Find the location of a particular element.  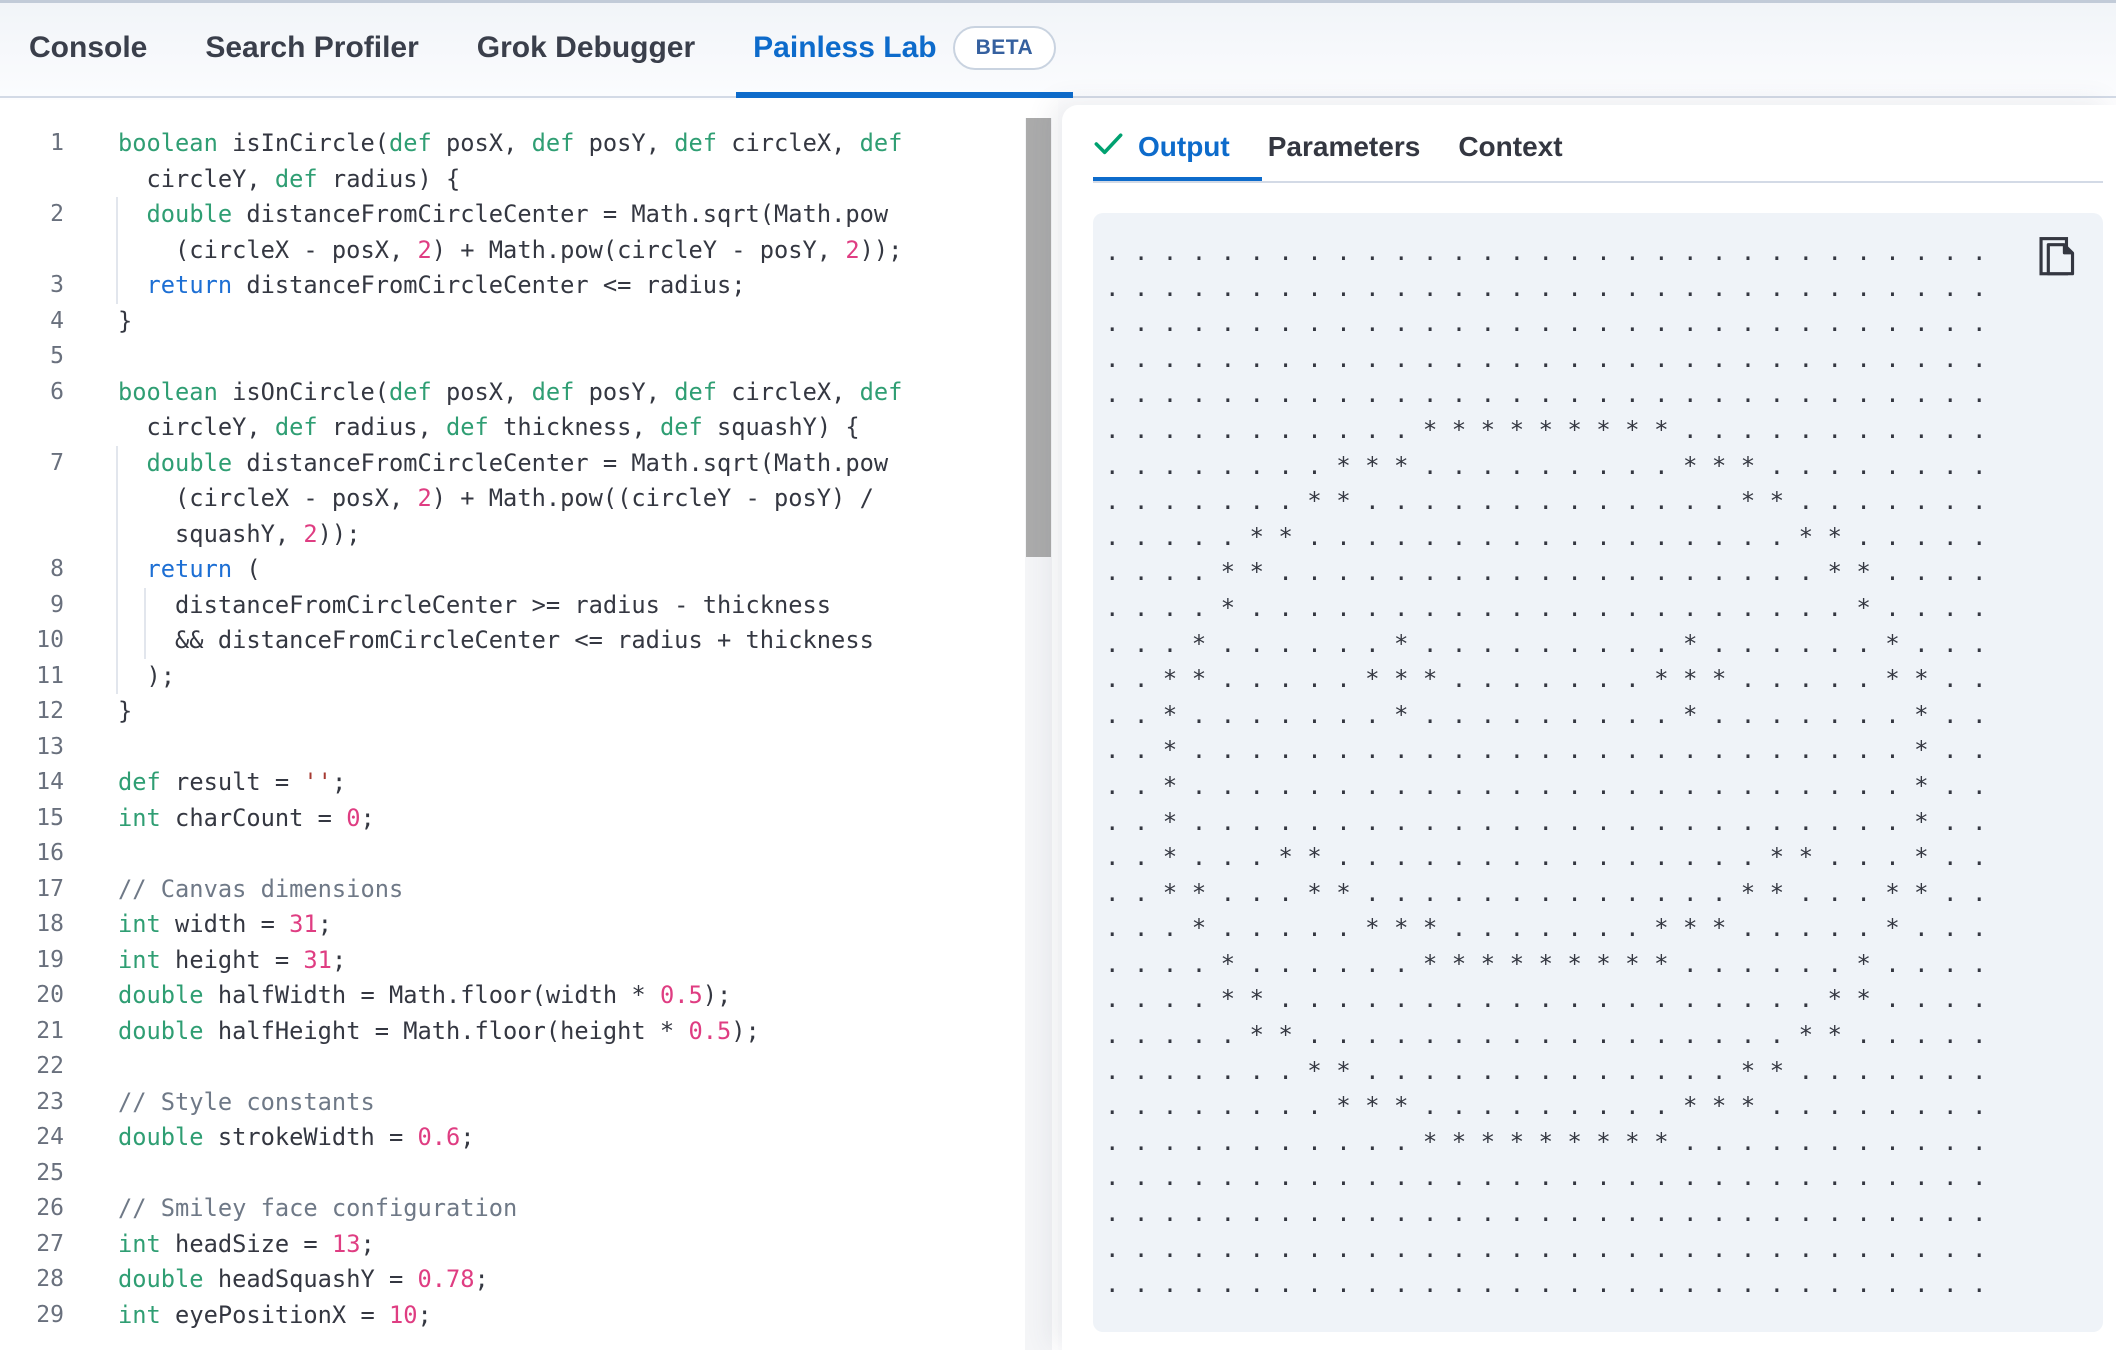

tab-grok-debugger: Grok Debugger is located at coordinates (586, 48).